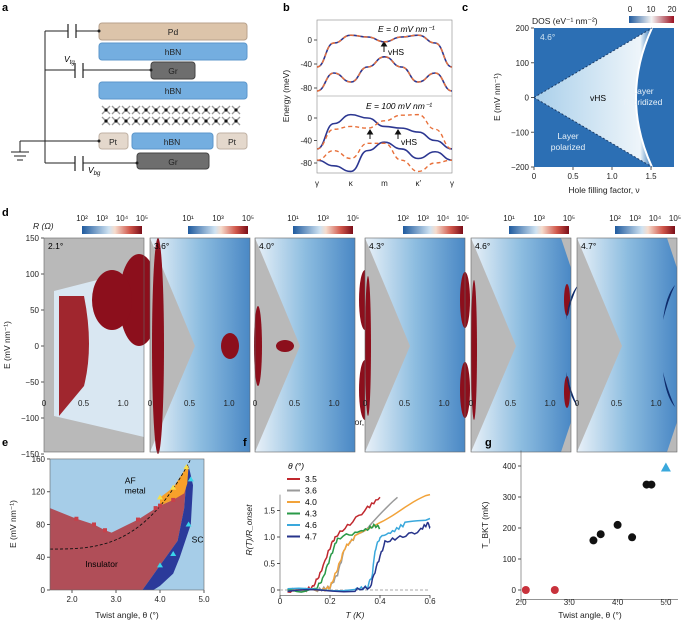 This screenshot has height=629, width=685. Describe the element at coordinates (406, 29) in the screenshot. I see `top-panel-title: E = 0 mV nm⁻¹` at that location.